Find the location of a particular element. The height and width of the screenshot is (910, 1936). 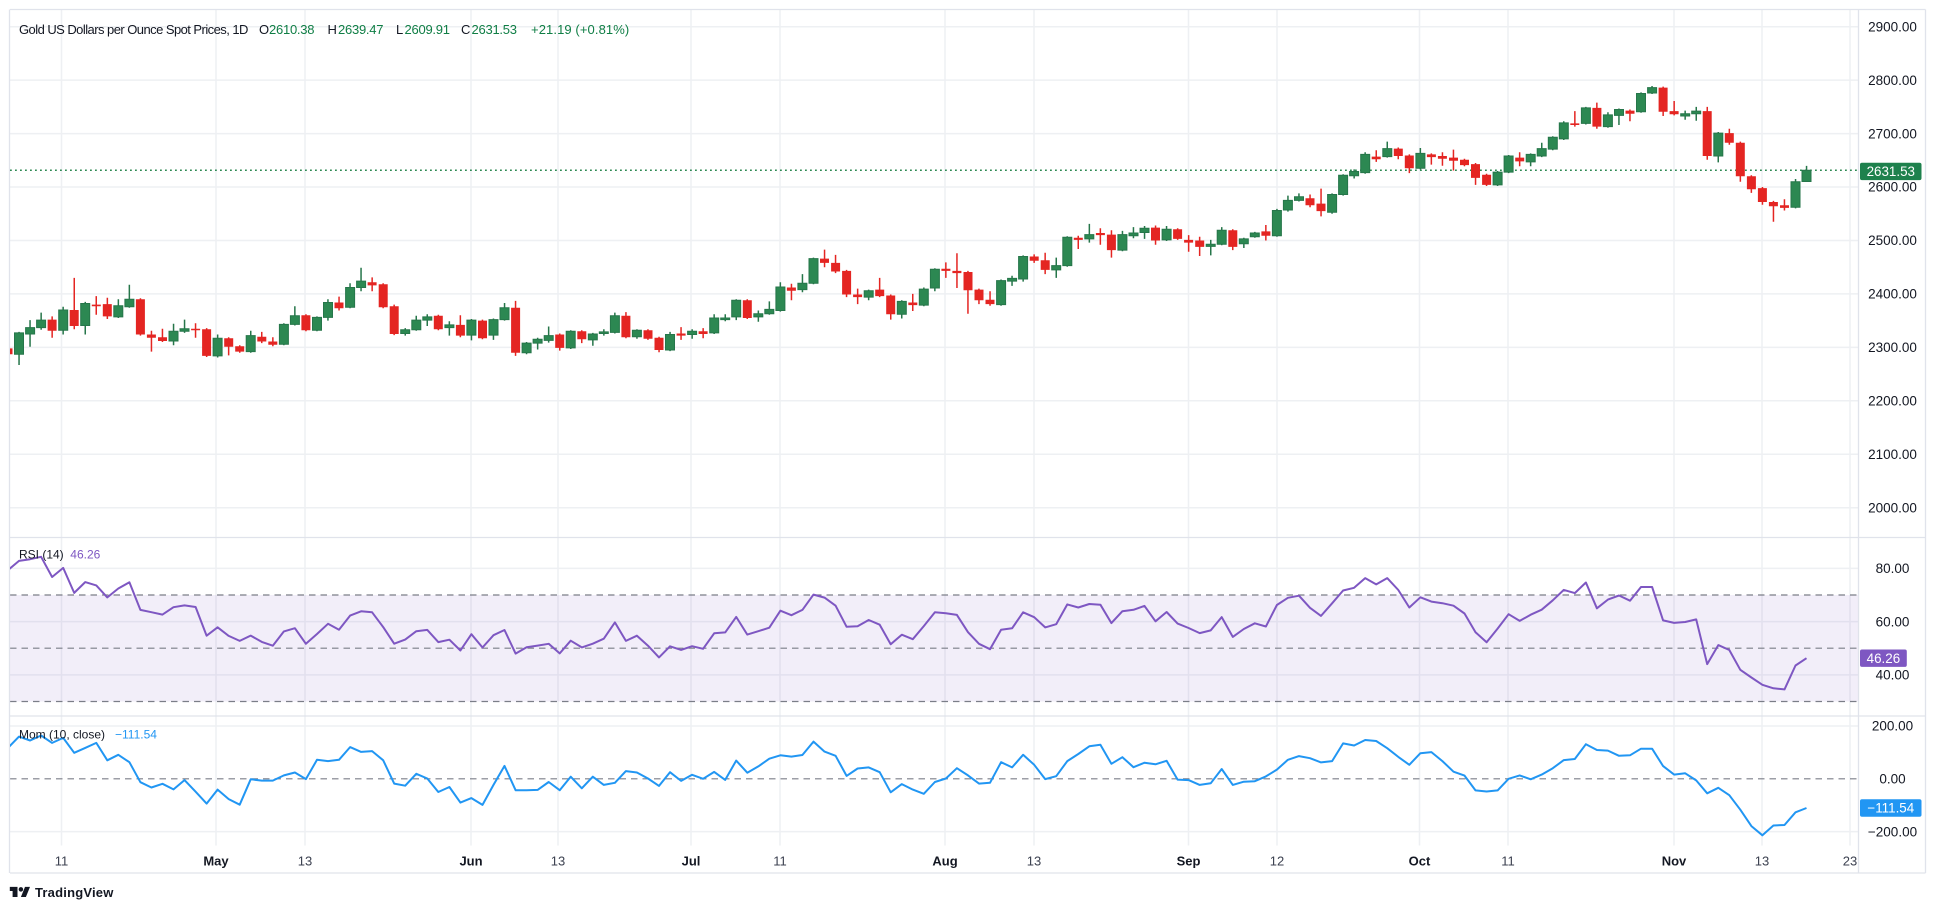

svg-text: 40.00 is located at coordinates (1893, 675).